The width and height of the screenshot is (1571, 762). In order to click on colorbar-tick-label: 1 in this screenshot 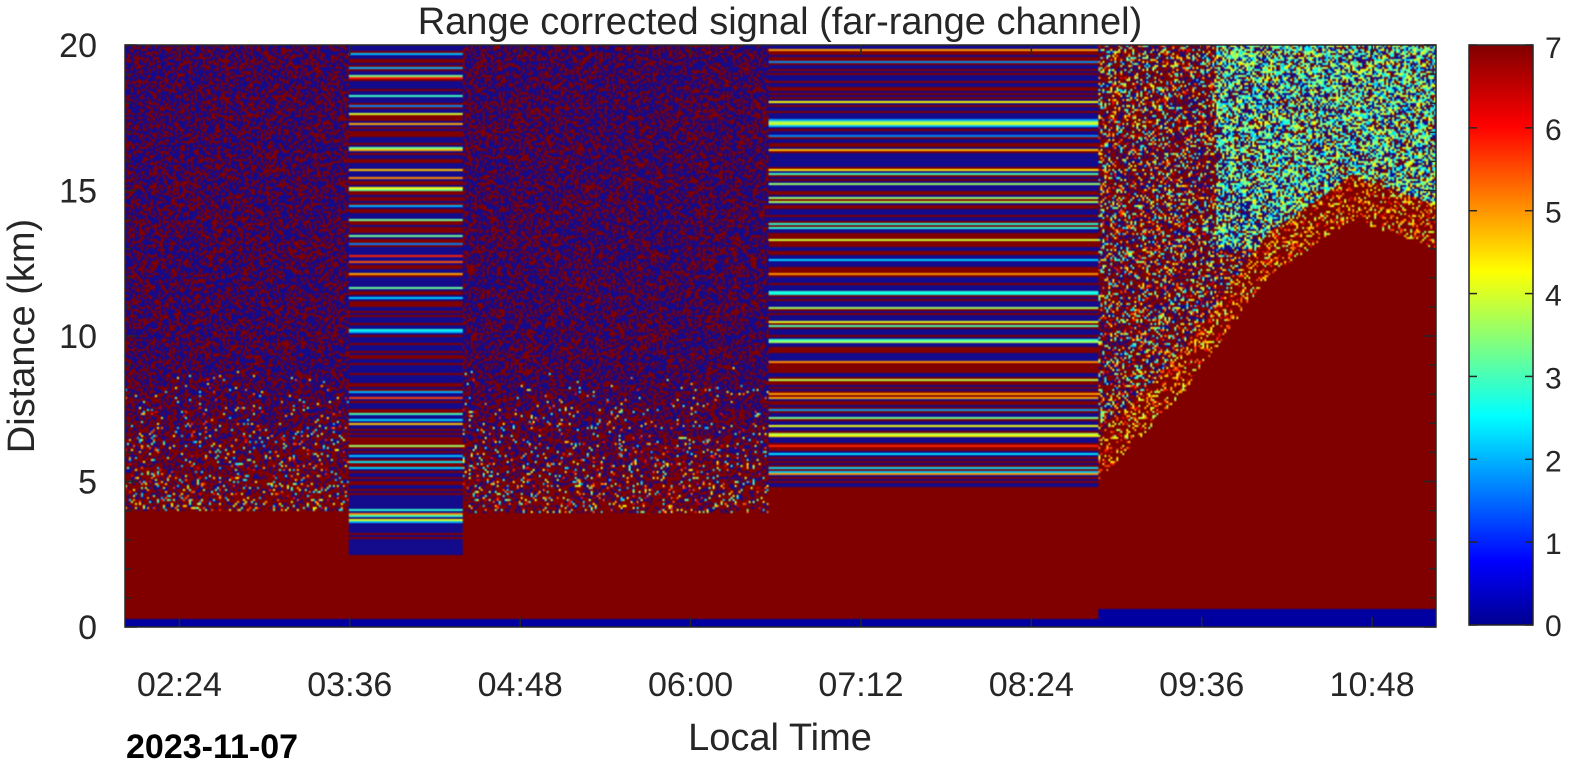, I will do `click(1553, 544)`.